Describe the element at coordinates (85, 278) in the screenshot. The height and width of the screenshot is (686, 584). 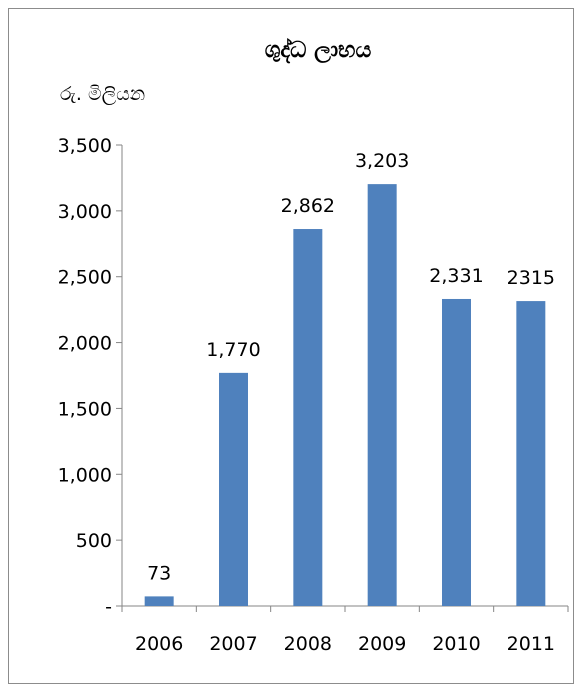
I see `y-tick-label: 2,500` at that location.